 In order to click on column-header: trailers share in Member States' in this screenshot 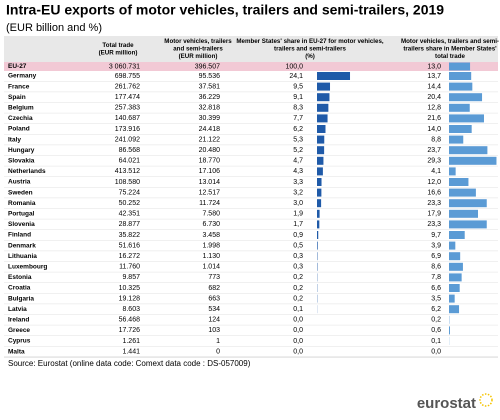, I will do `click(450, 49)`.